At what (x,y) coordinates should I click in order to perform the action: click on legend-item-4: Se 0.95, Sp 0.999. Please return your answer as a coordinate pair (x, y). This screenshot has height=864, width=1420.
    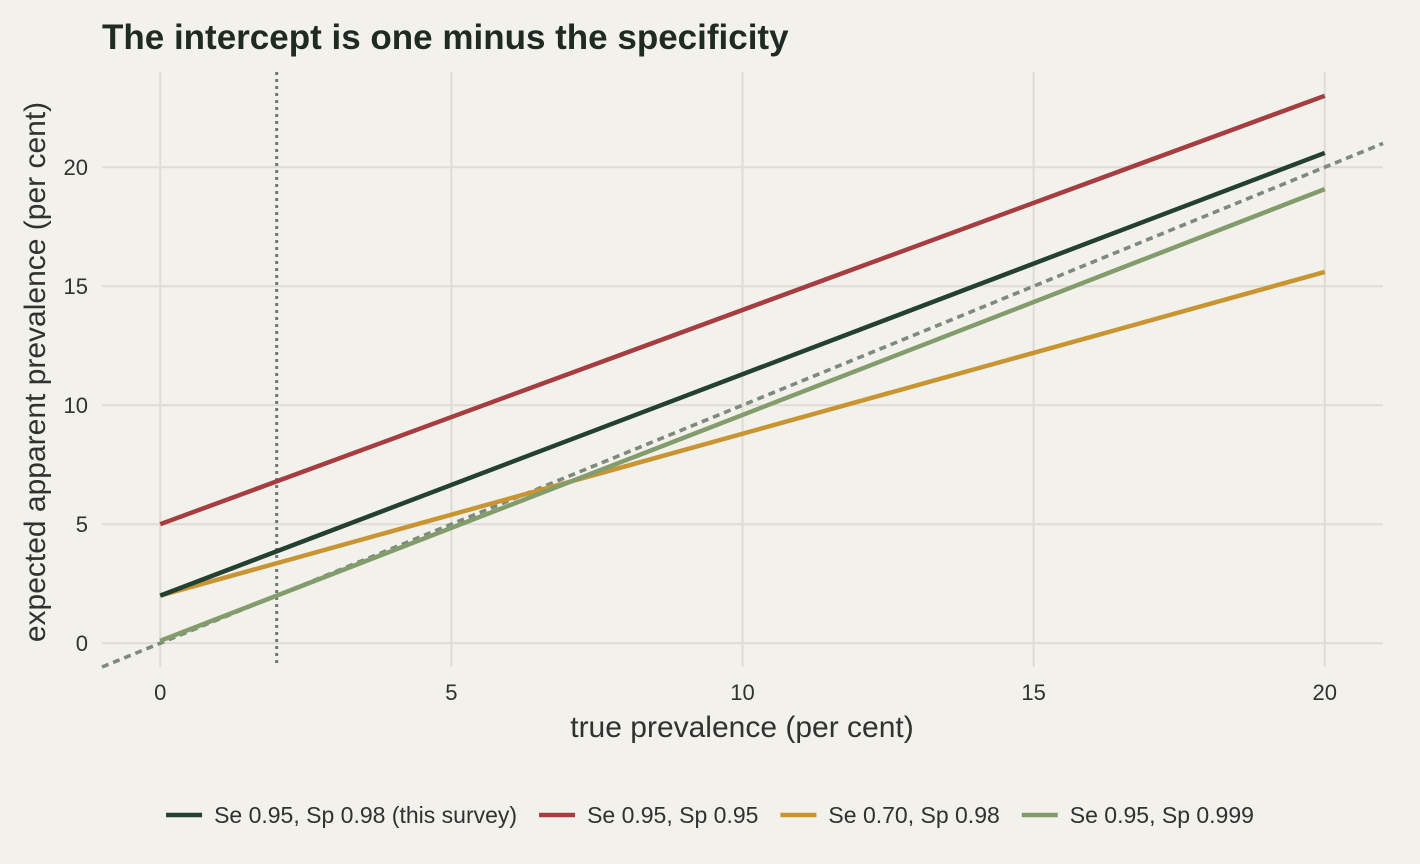
    Looking at the image, I should click on (1137, 815).